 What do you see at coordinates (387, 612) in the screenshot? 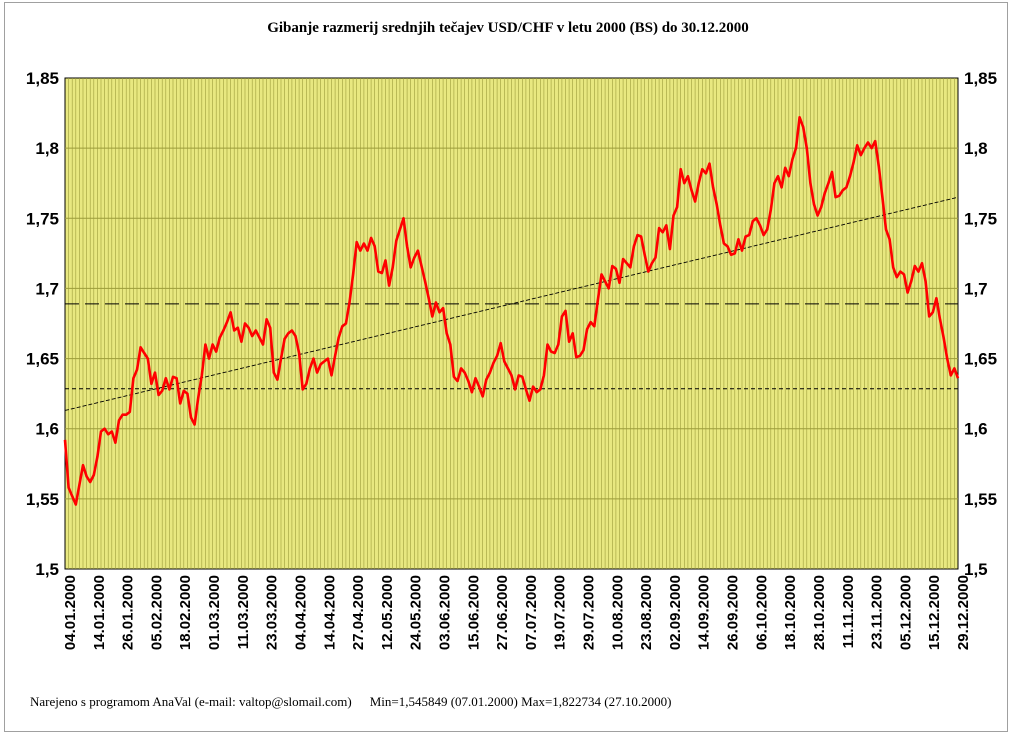
I see `x-tick-label: 12.05.2000` at bounding box center [387, 612].